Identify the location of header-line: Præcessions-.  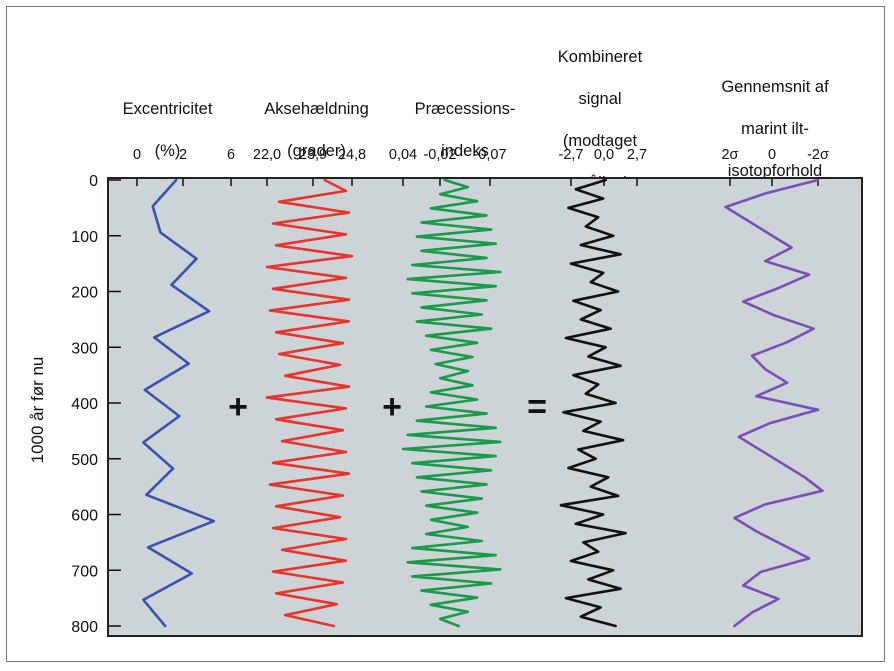
(465, 109).